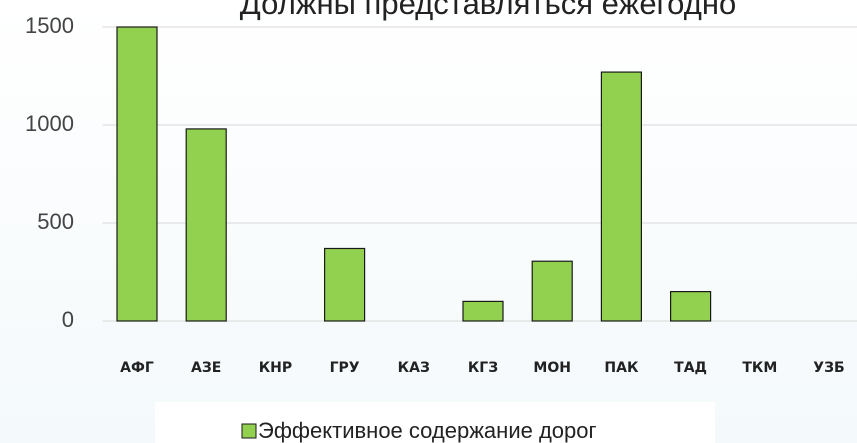  Describe the element at coordinates (345, 368) in the screenshot. I see `x-tick-label: ГРУ` at that location.